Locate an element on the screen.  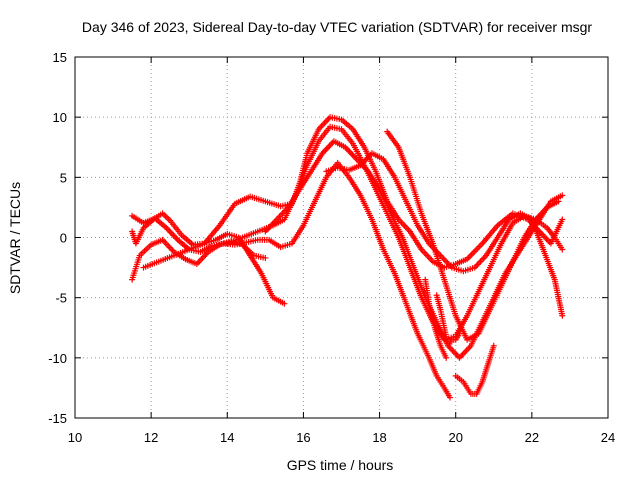
x-tick-label: 20 is located at coordinates (455, 437).